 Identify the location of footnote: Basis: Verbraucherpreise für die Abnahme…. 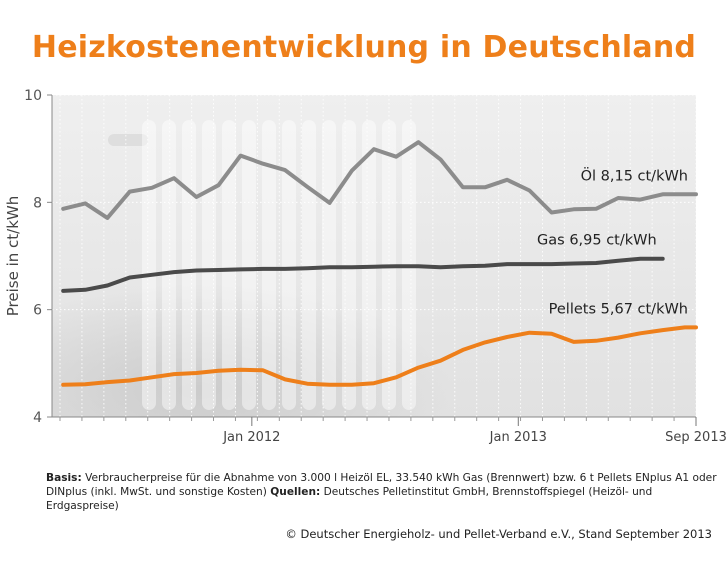
(384, 492).